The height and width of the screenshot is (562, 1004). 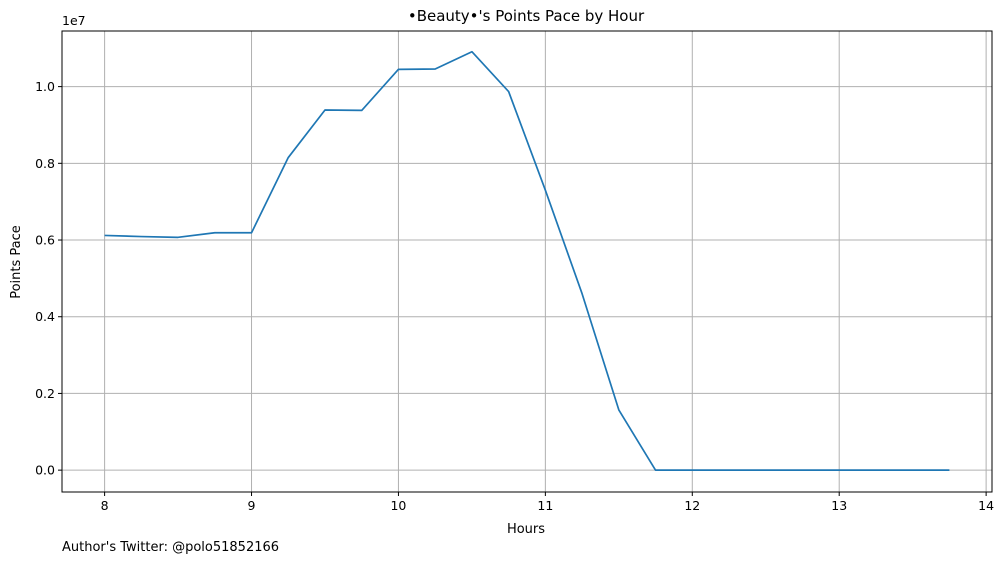 I want to click on x-tick-label: 14, so click(x=986, y=505).